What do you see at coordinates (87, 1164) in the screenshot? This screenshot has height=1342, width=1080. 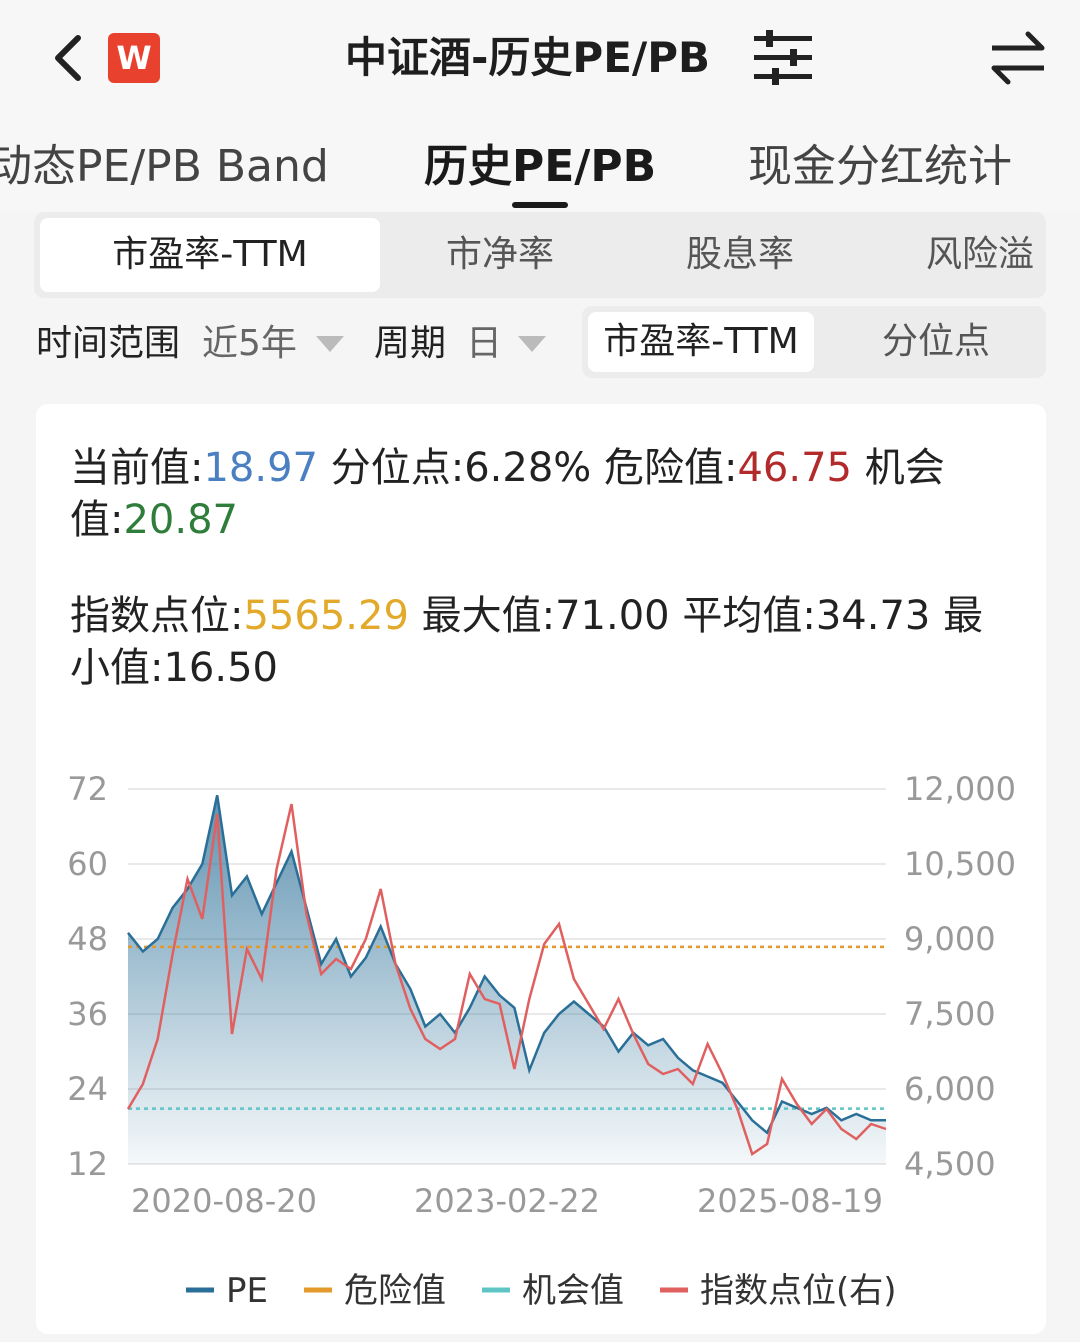 I see `y-left-tick-label: 12` at bounding box center [87, 1164].